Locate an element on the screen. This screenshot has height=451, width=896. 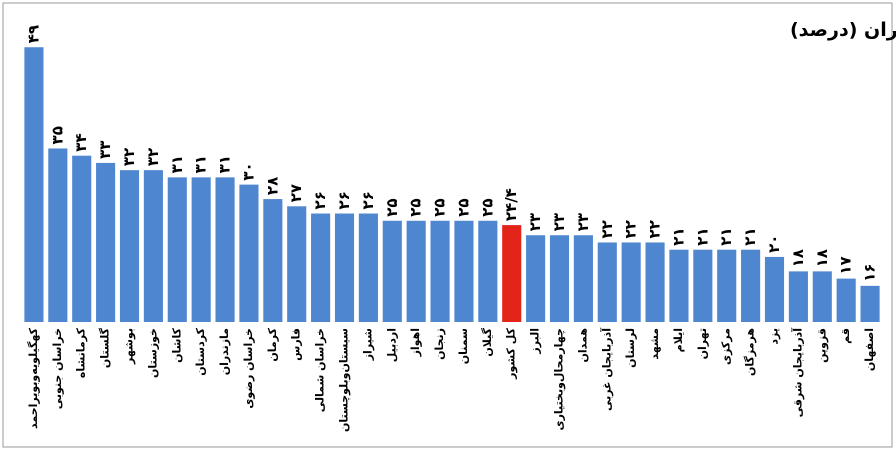
value-label: ۳۳ is located at coordinates (105, 150).